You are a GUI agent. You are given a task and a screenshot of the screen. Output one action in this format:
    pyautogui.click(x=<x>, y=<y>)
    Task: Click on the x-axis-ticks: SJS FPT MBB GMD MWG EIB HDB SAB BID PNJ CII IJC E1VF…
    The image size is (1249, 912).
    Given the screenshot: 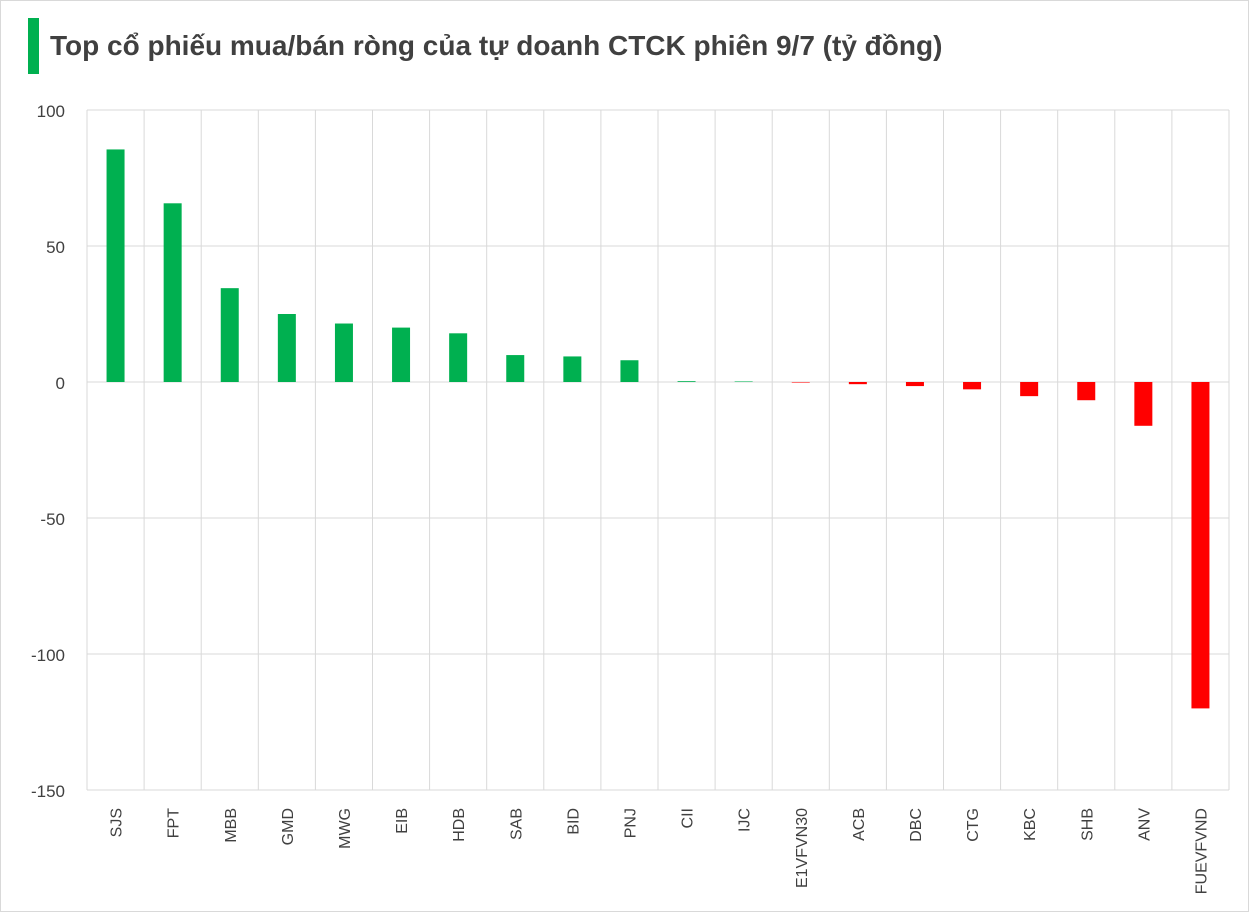 What is the action you would take?
    pyautogui.click(x=660, y=851)
    